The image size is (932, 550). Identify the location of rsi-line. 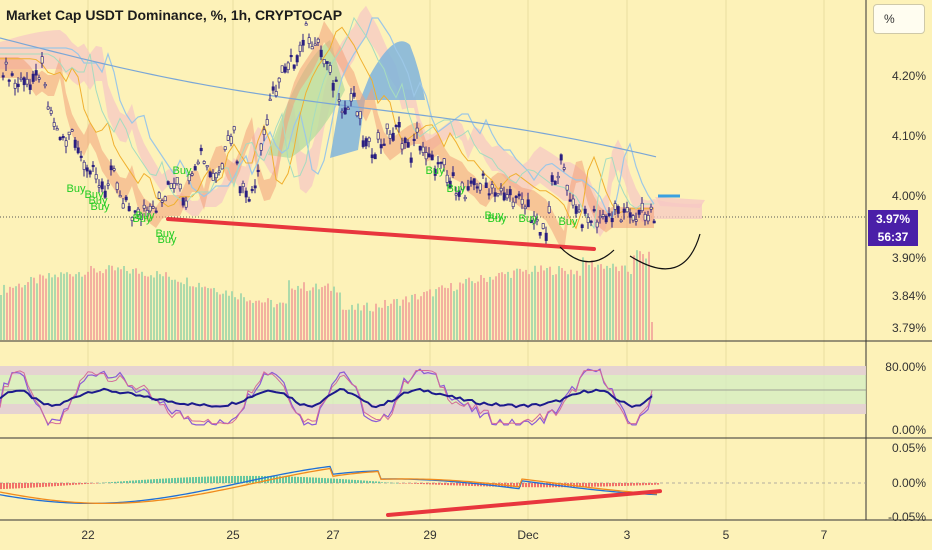
(326, 398).